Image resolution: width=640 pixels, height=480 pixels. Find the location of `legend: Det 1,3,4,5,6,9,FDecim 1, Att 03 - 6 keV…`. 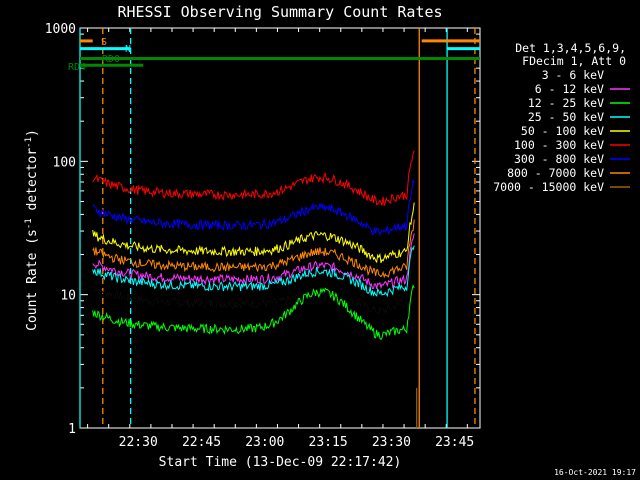

legend: Det 1,3,4,5,6,9,FDecim 1, Att 03 - 6 keV… is located at coordinates (561, 117).